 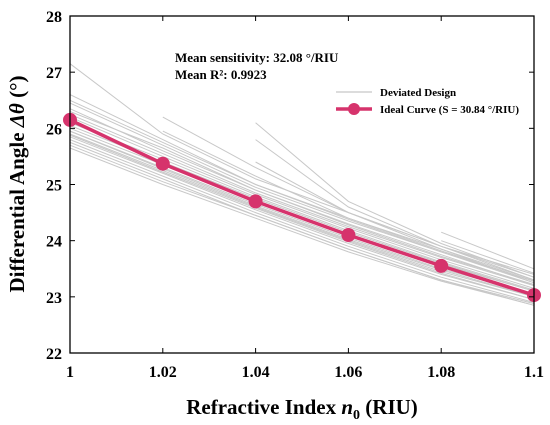 What do you see at coordinates (261, 407) in the screenshot?
I see `x-axis-title-main: Refractive Index` at bounding box center [261, 407].